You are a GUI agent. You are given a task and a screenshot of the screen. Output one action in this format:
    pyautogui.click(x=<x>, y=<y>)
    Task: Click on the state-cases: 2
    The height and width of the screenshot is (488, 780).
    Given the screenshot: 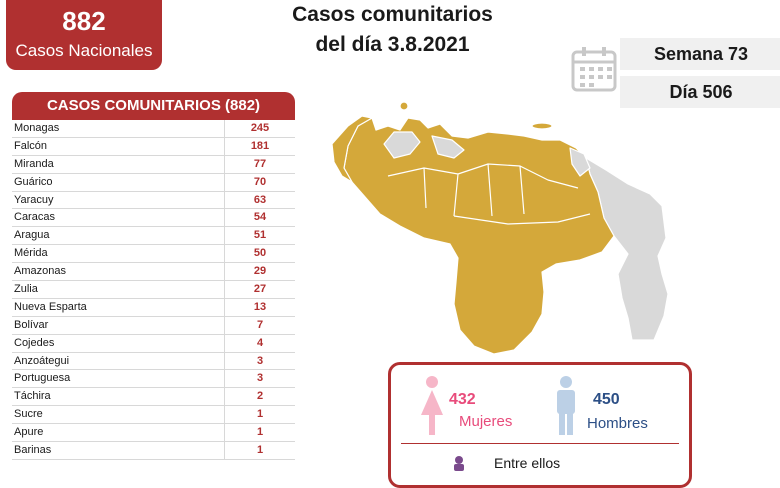 What is the action you would take?
    pyautogui.click(x=260, y=396)
    